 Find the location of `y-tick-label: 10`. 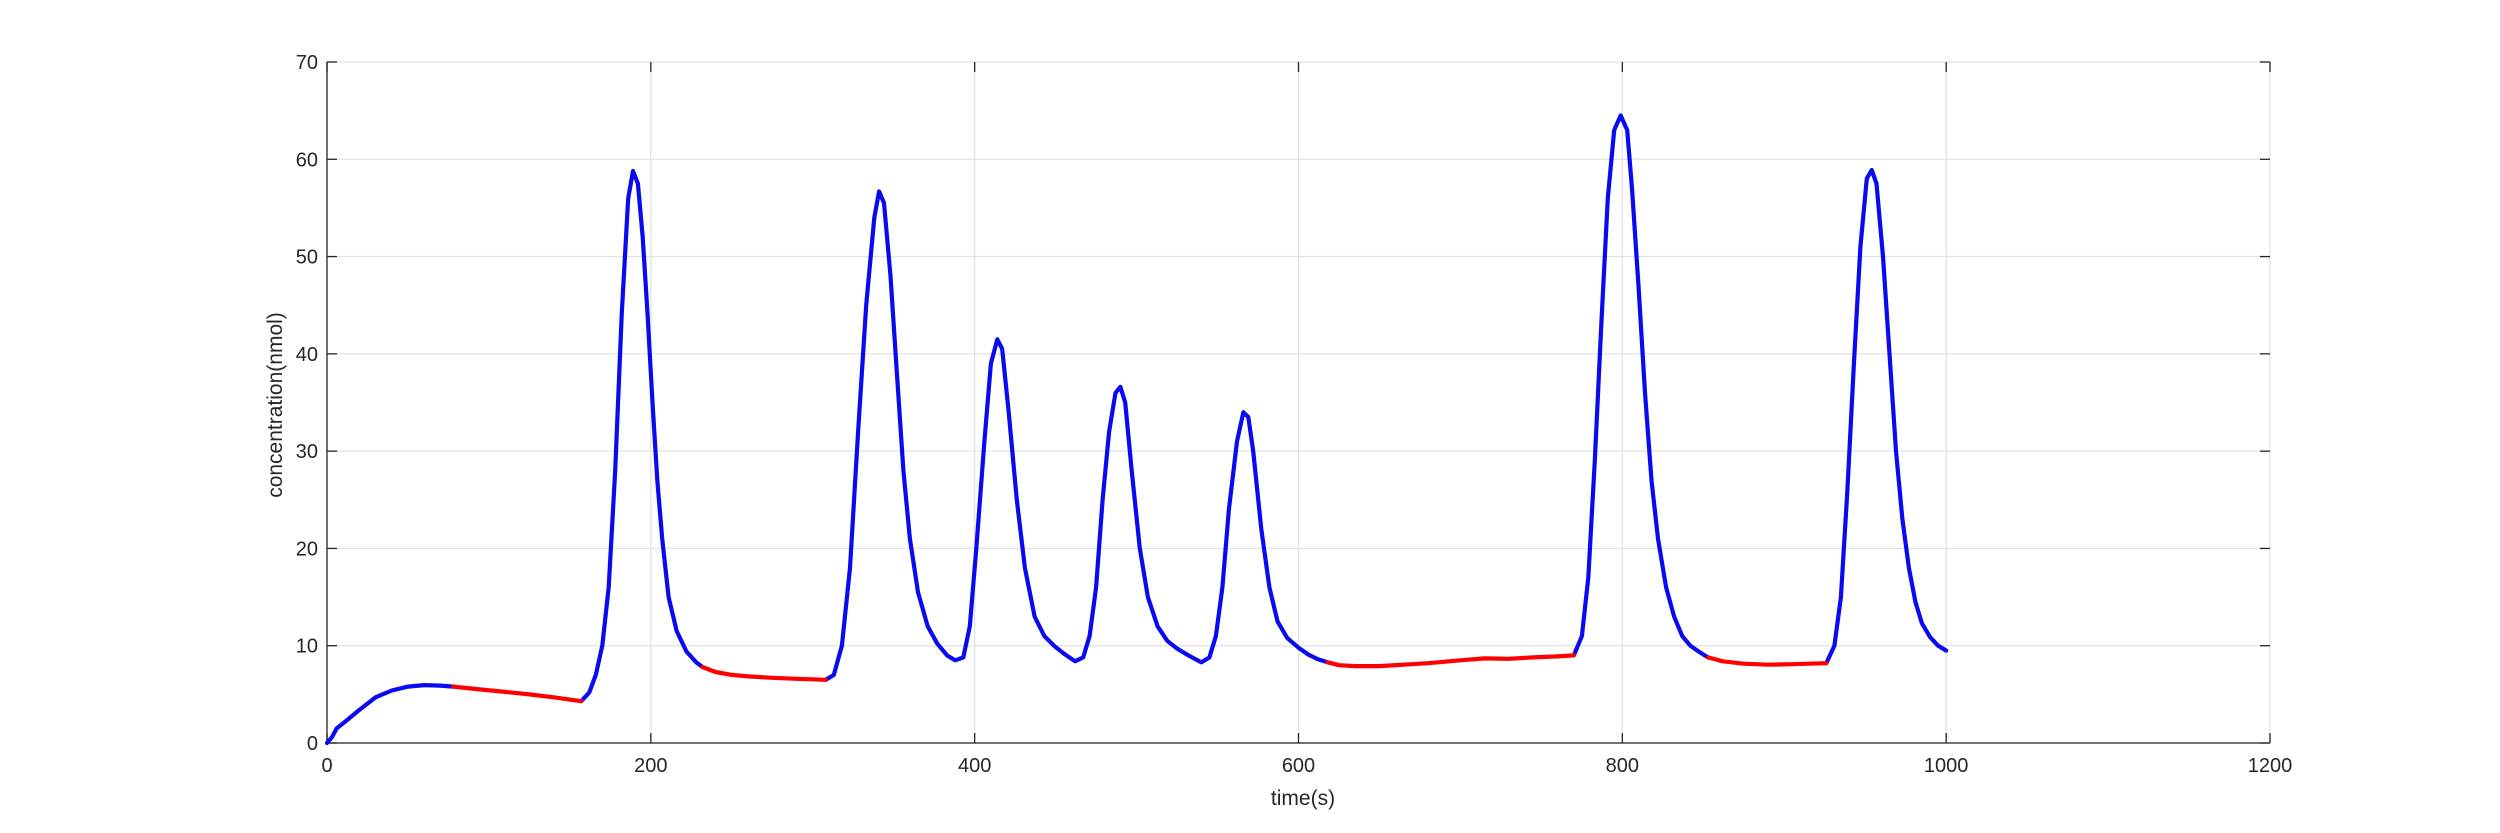

y-tick-label: 10 is located at coordinates (307, 647).